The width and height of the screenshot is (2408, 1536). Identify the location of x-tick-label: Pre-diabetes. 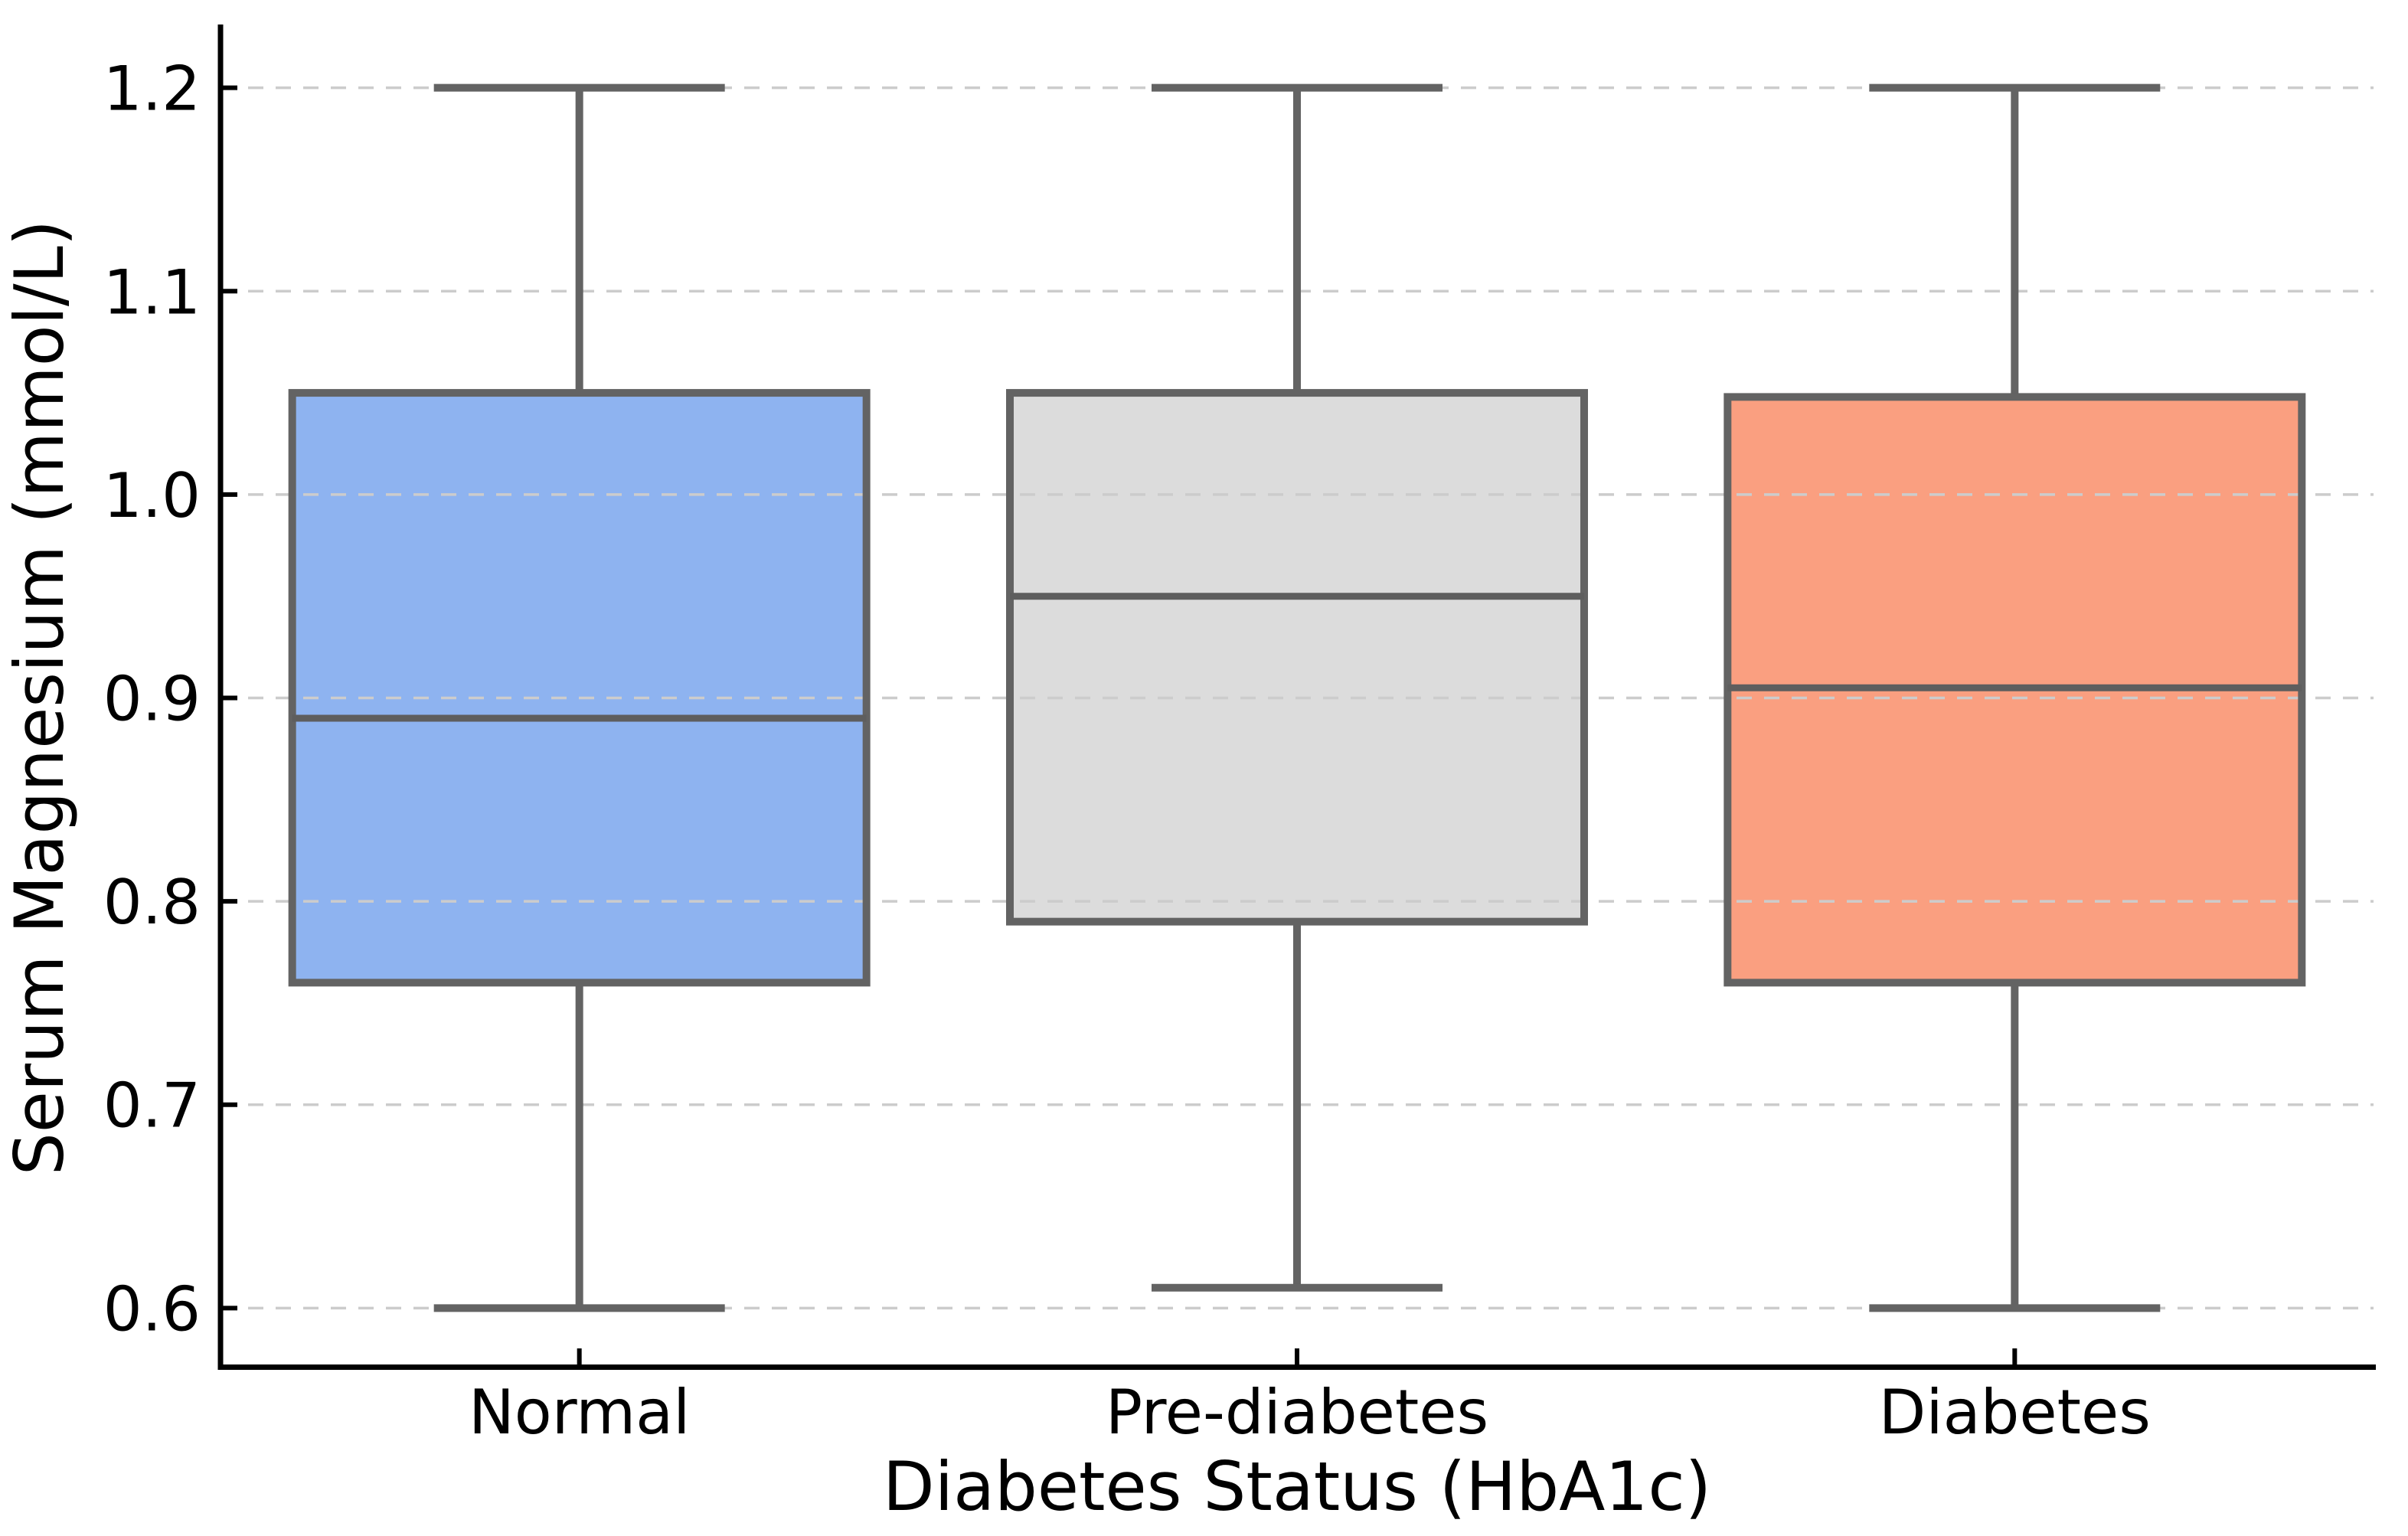
(1297, 1412).